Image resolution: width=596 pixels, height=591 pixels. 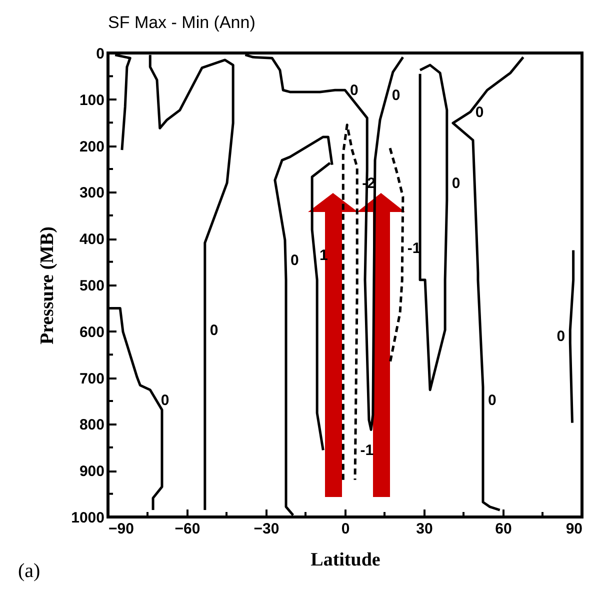 I want to click on x-tick-label: 60, so click(x=503, y=529).